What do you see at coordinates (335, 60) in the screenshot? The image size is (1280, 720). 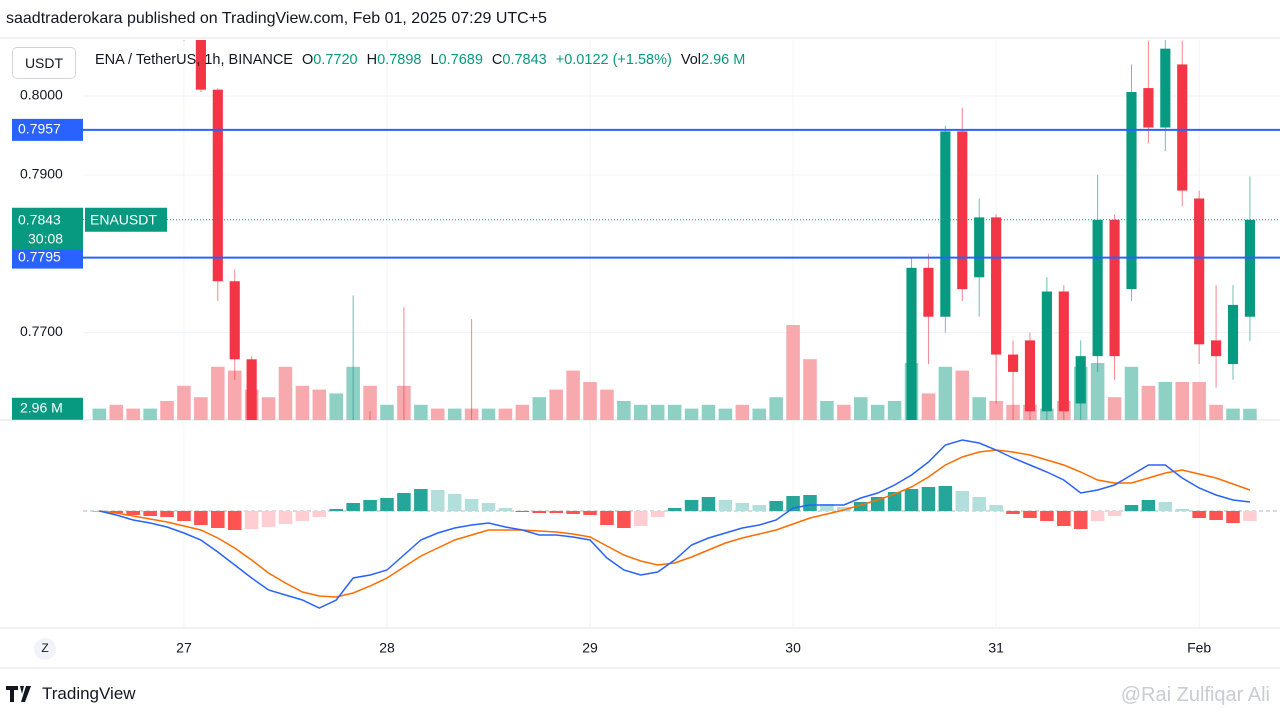 I see `legend-value: 0.7720` at bounding box center [335, 60].